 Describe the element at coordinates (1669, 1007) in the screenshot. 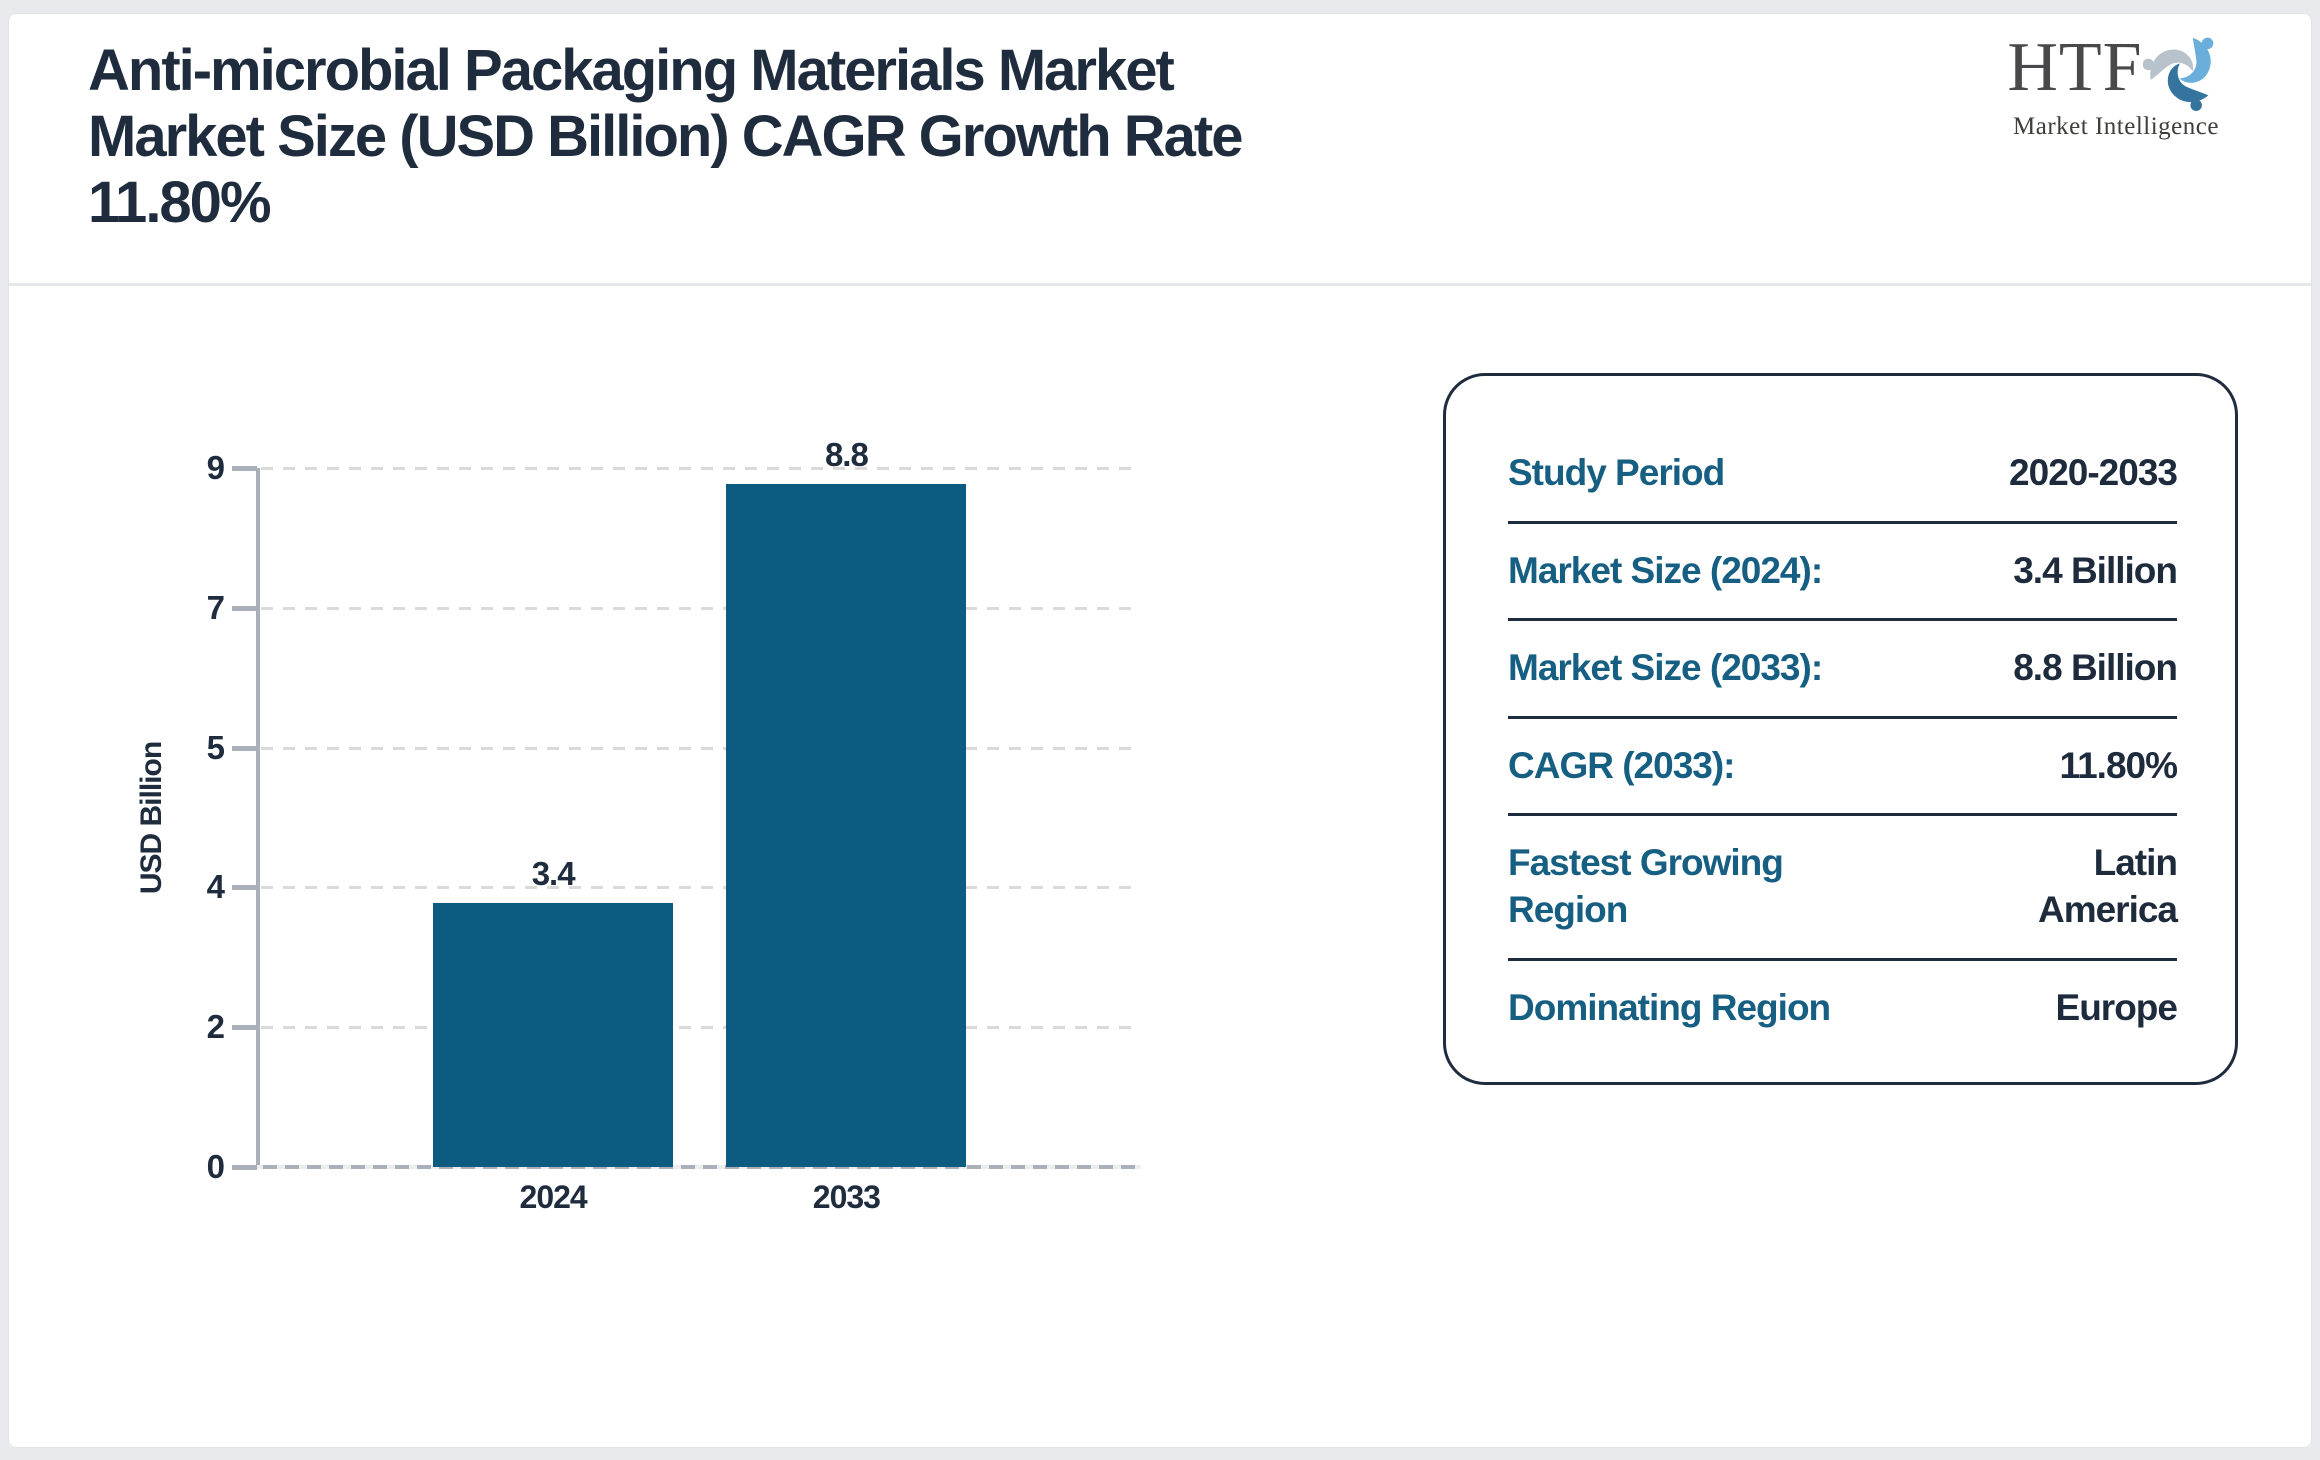

I see `info-row-label: Dominating Region` at that location.